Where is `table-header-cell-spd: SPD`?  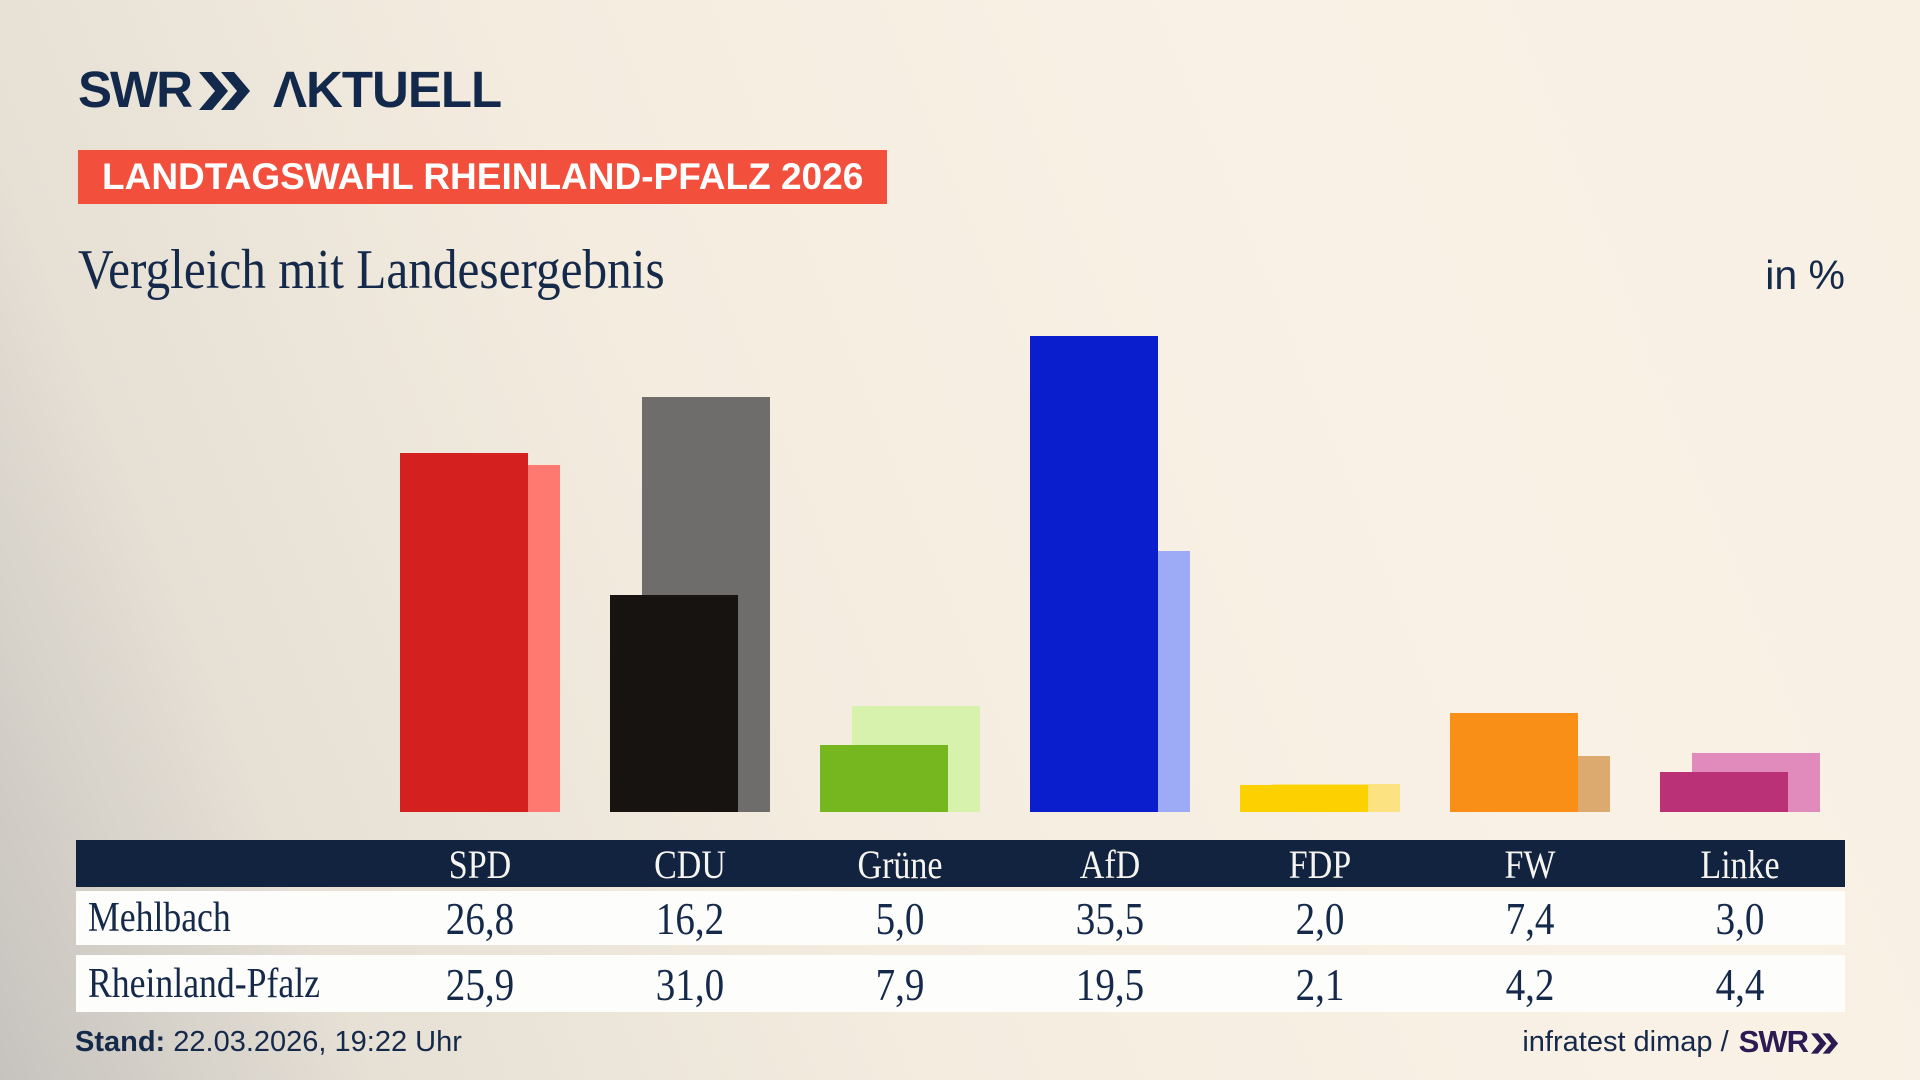
table-header-cell-spd: SPD is located at coordinates (480, 864).